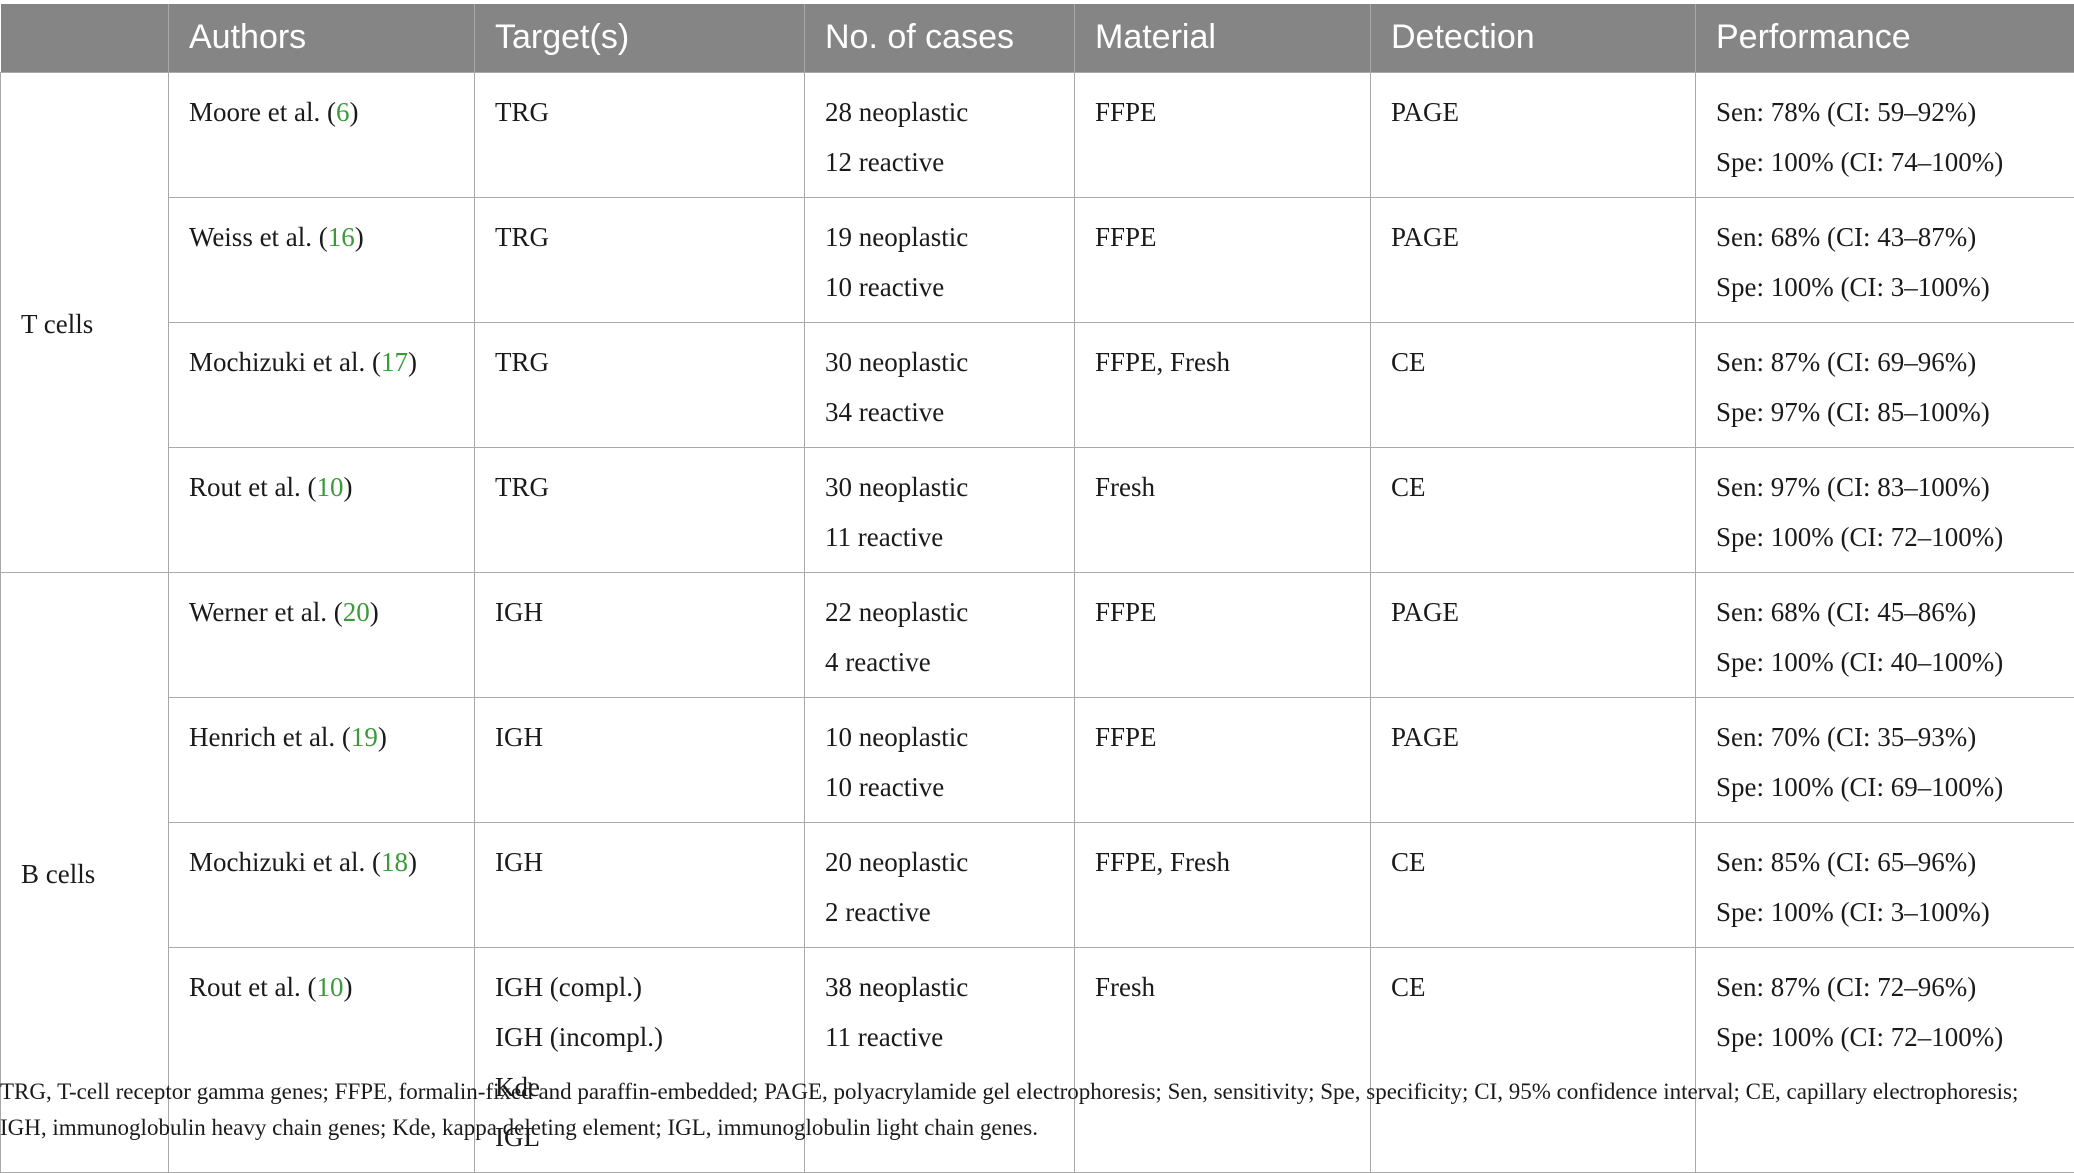 This screenshot has height=1173, width=2074. What do you see at coordinates (1885, 412) in the screenshot?
I see `performance-value: Spe: 97% (CI: 85–100%)` at bounding box center [1885, 412].